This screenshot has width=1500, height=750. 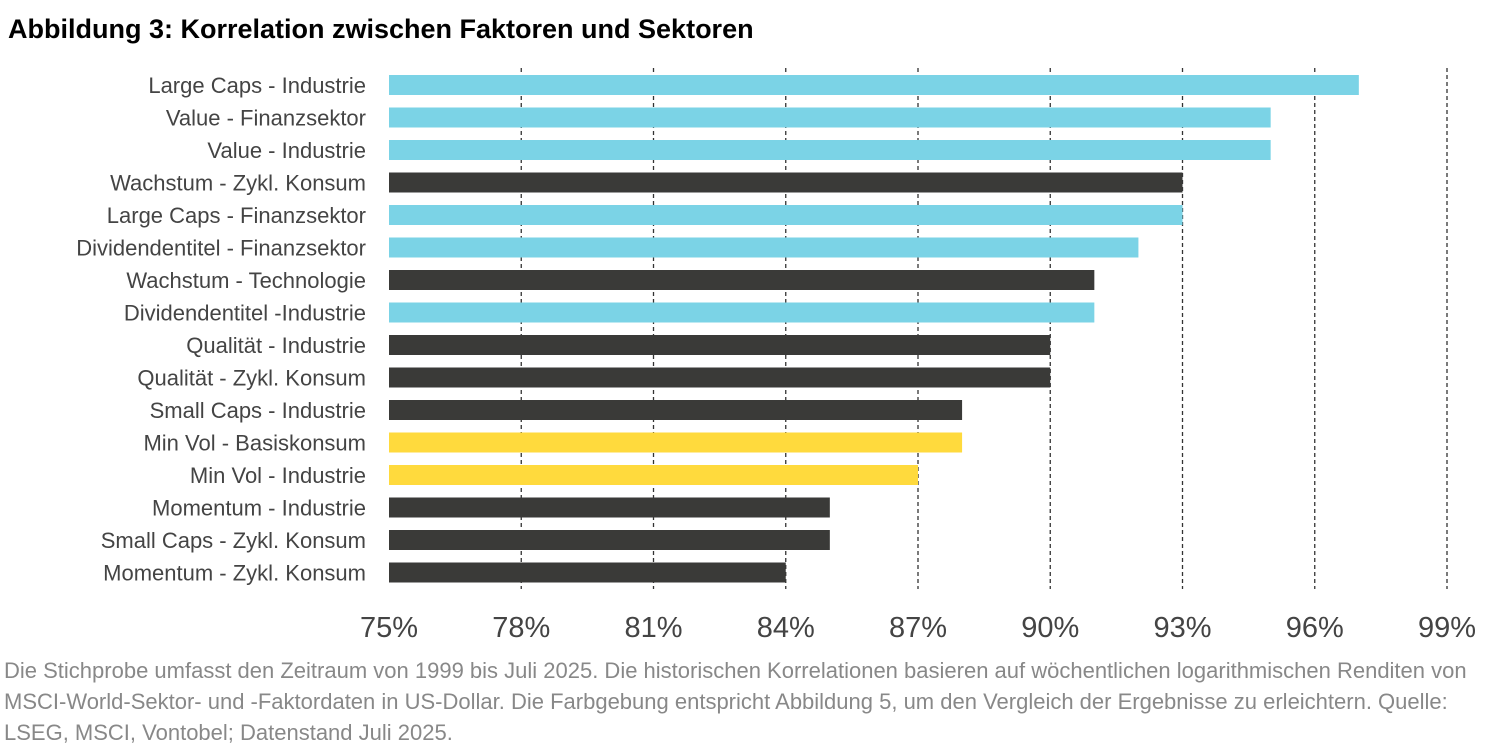 What do you see at coordinates (266, 118) in the screenshot?
I see `category-label: Value - Finanzsektor` at bounding box center [266, 118].